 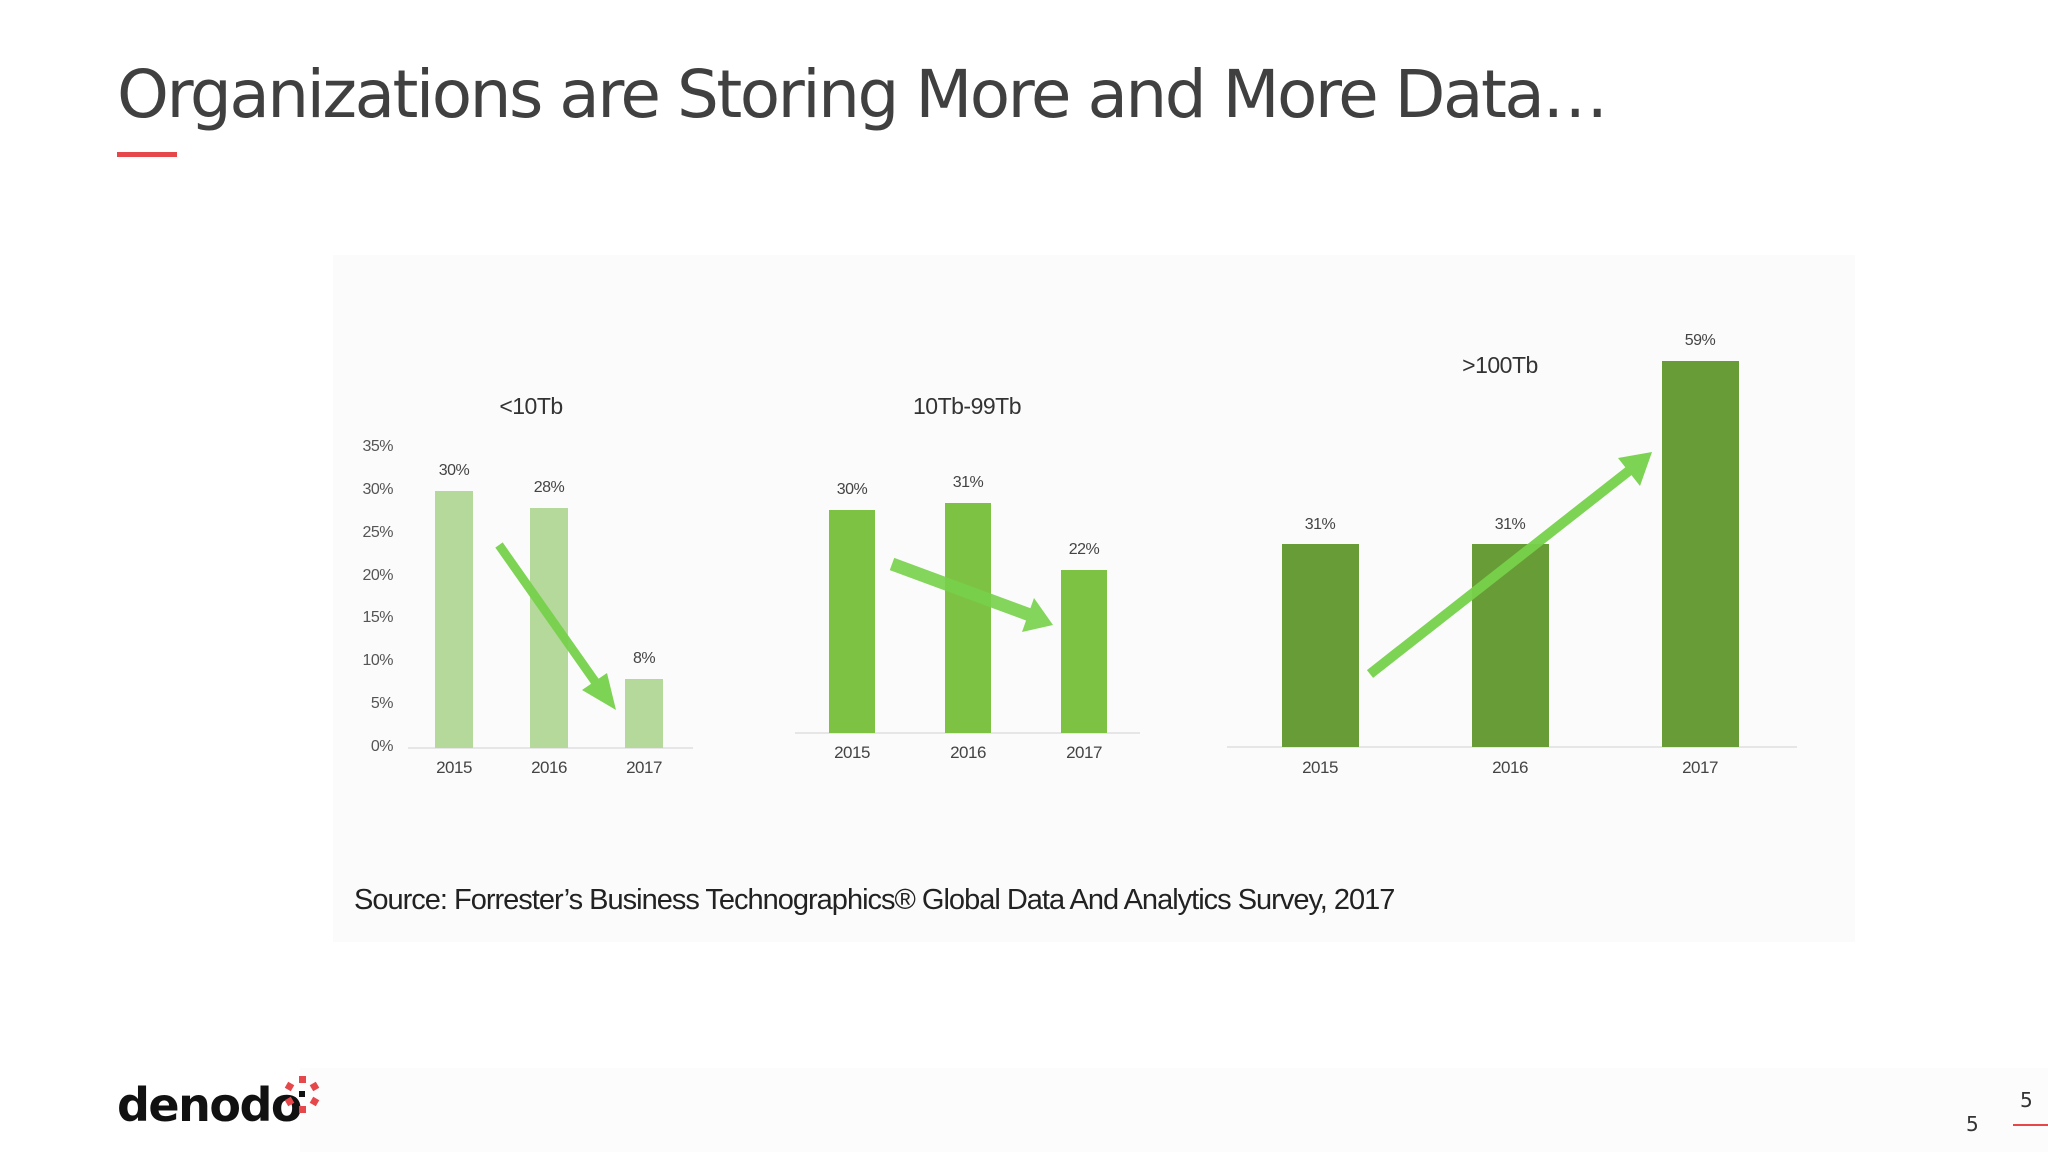 What do you see at coordinates (377, 489) in the screenshot?
I see `y-tick: 30%` at bounding box center [377, 489].